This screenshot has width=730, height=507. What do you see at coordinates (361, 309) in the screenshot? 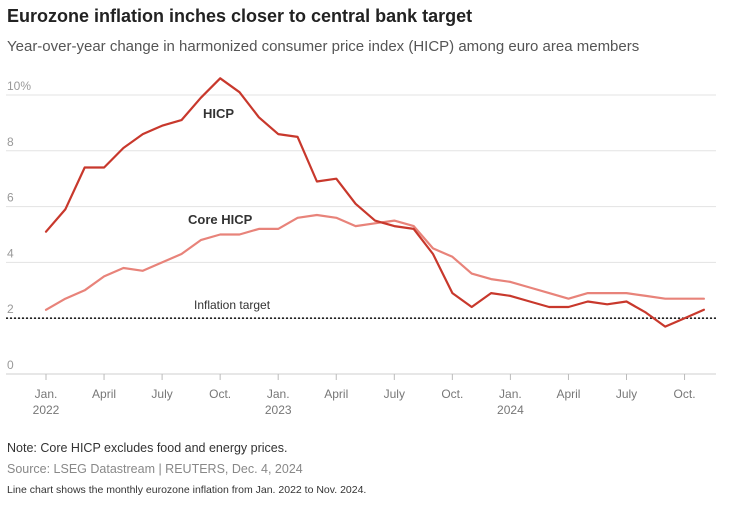
I see `reference-line-group: Inflation target` at bounding box center [361, 309].